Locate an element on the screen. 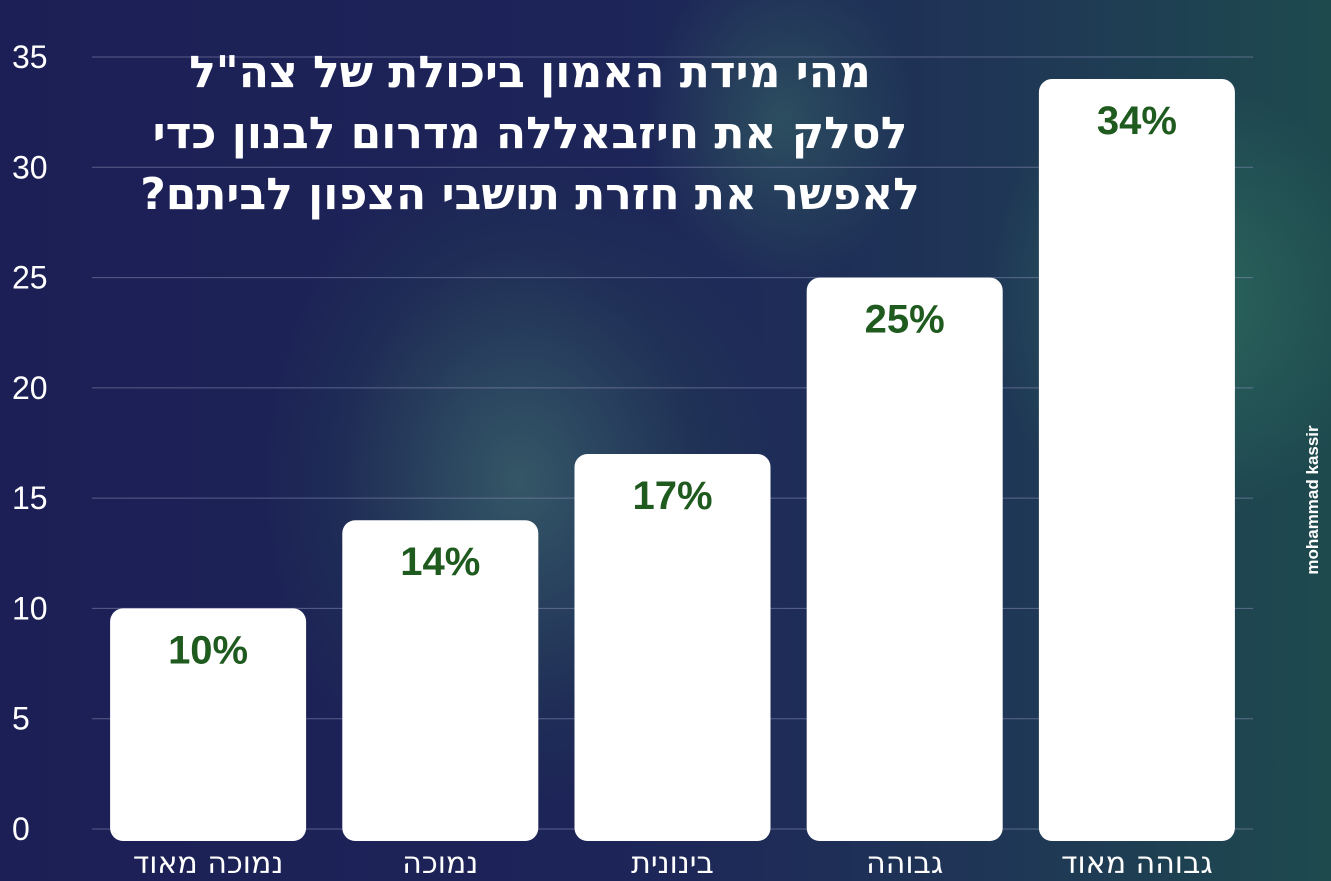 Image resolution: width=1331 pixels, height=881 pixels. x-axis-categories: נמוכה מאוד נמוכה בינונית גבוהה גבוהה מאוד is located at coordinates (673, 863).